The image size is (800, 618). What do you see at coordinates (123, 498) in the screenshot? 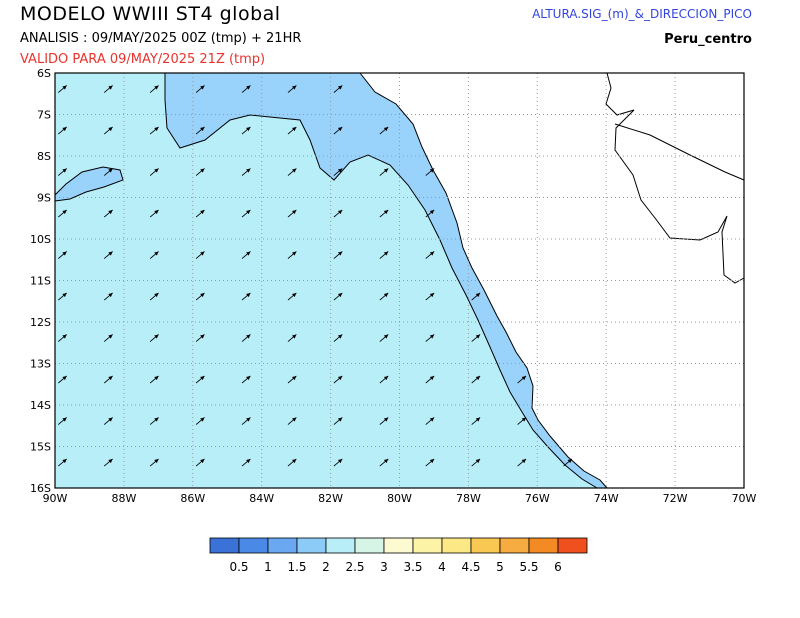
I see `longitude-label: 88W` at bounding box center [123, 498].